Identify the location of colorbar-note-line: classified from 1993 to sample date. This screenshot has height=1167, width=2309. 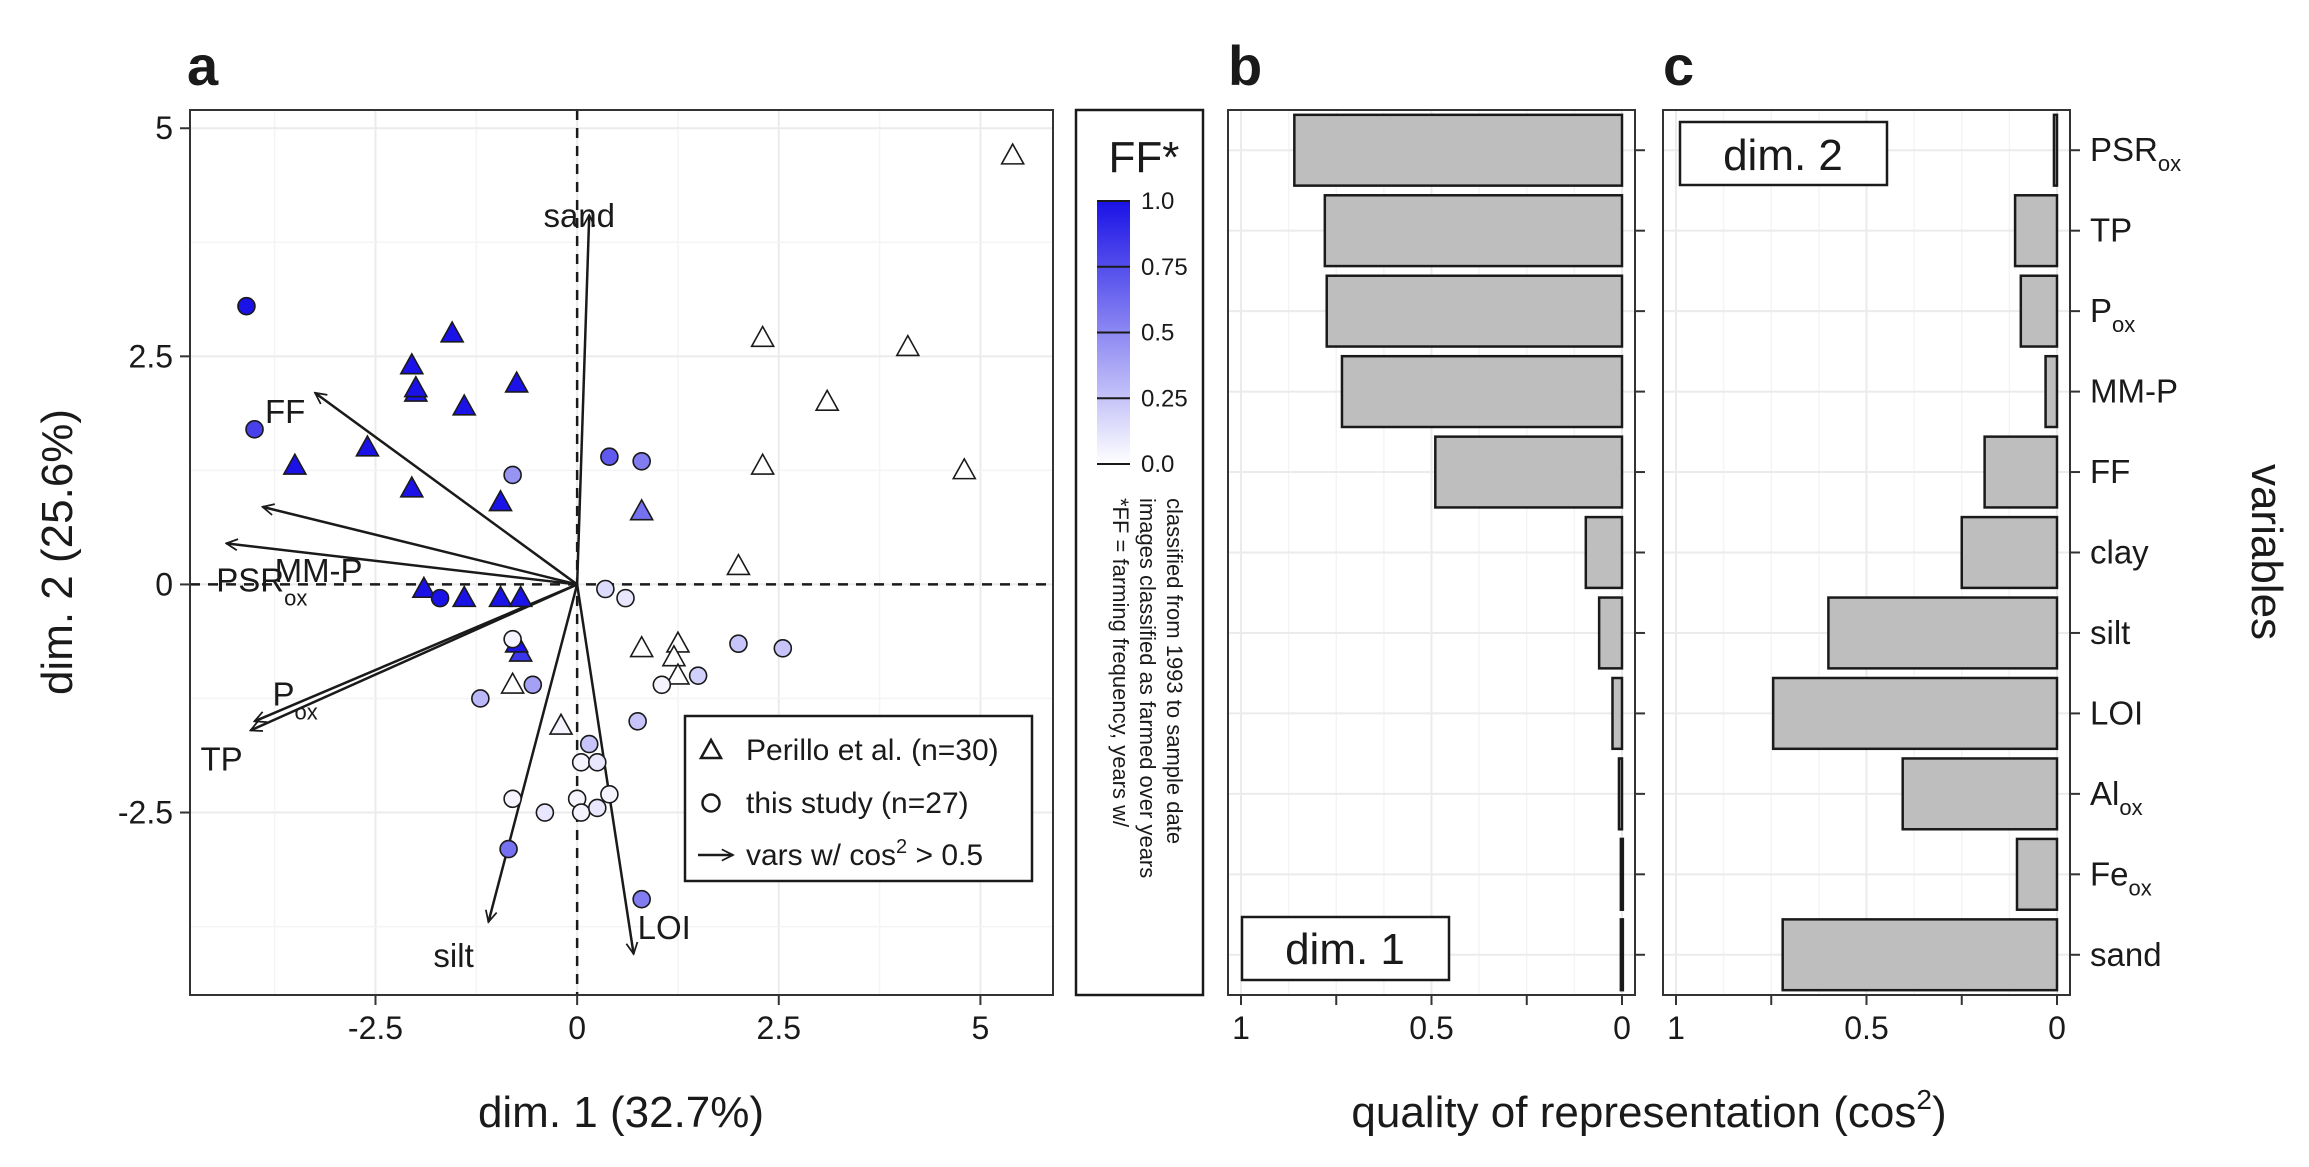
(1174, 671).